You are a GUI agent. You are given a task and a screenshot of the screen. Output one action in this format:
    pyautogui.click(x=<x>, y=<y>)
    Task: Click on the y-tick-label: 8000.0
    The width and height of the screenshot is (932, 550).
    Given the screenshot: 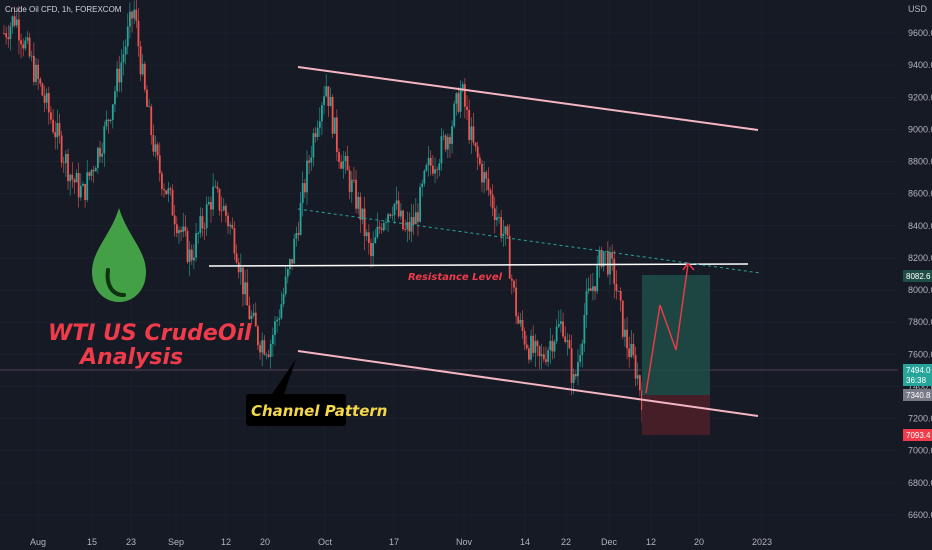 What is the action you would take?
    pyautogui.click(x=920, y=290)
    